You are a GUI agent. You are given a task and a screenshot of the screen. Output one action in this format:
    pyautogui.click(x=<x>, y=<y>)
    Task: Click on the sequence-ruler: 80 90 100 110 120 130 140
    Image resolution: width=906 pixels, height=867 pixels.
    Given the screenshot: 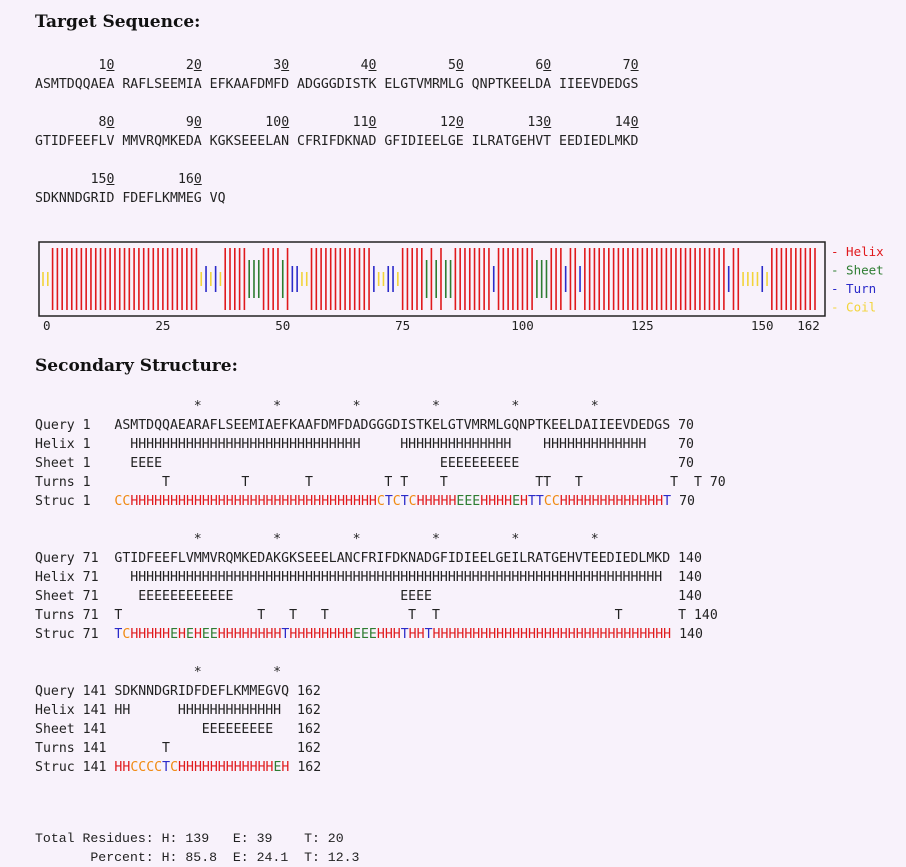 What is the action you would take?
    pyautogui.click(x=337, y=122)
    